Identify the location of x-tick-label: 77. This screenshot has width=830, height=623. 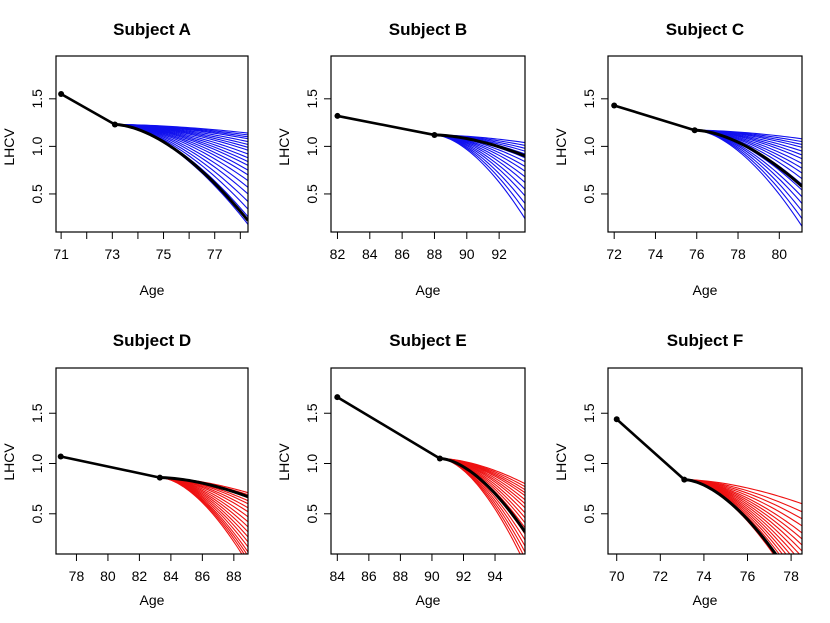
(215, 254).